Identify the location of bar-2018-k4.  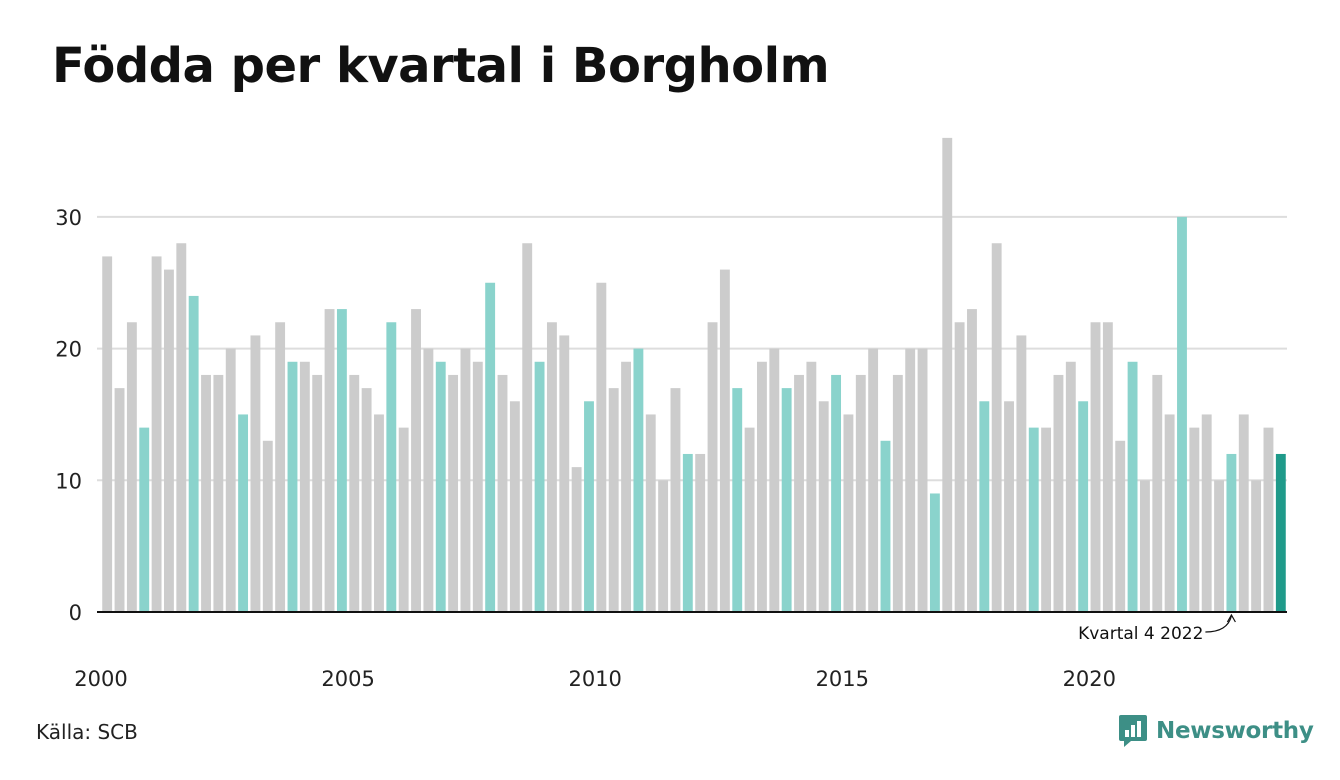
(1033, 519).